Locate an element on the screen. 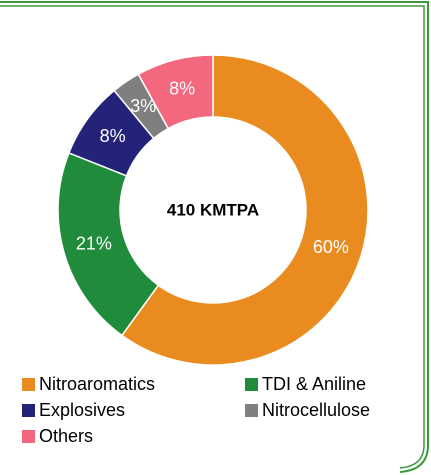  legend-label: Nitrocellulose is located at coordinates (316, 410).